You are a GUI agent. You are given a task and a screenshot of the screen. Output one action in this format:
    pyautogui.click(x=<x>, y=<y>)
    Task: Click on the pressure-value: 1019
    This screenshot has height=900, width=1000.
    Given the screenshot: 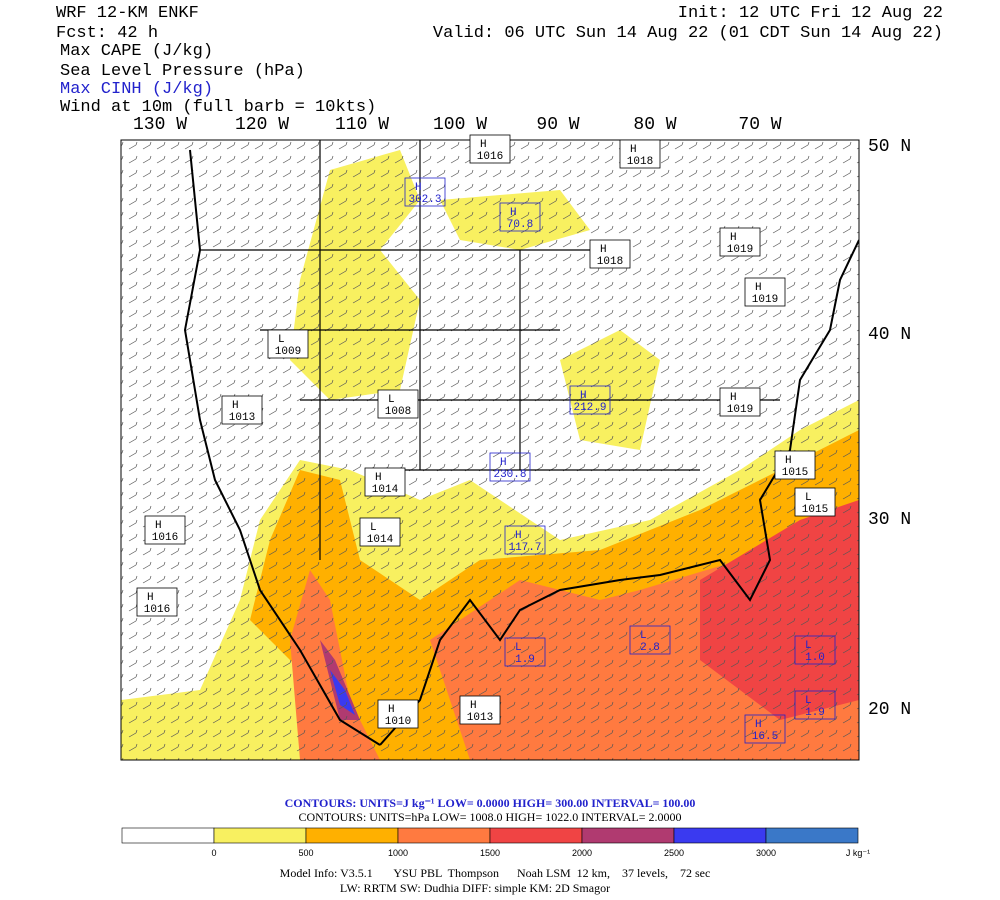 What is the action you would take?
    pyautogui.click(x=740, y=410)
    